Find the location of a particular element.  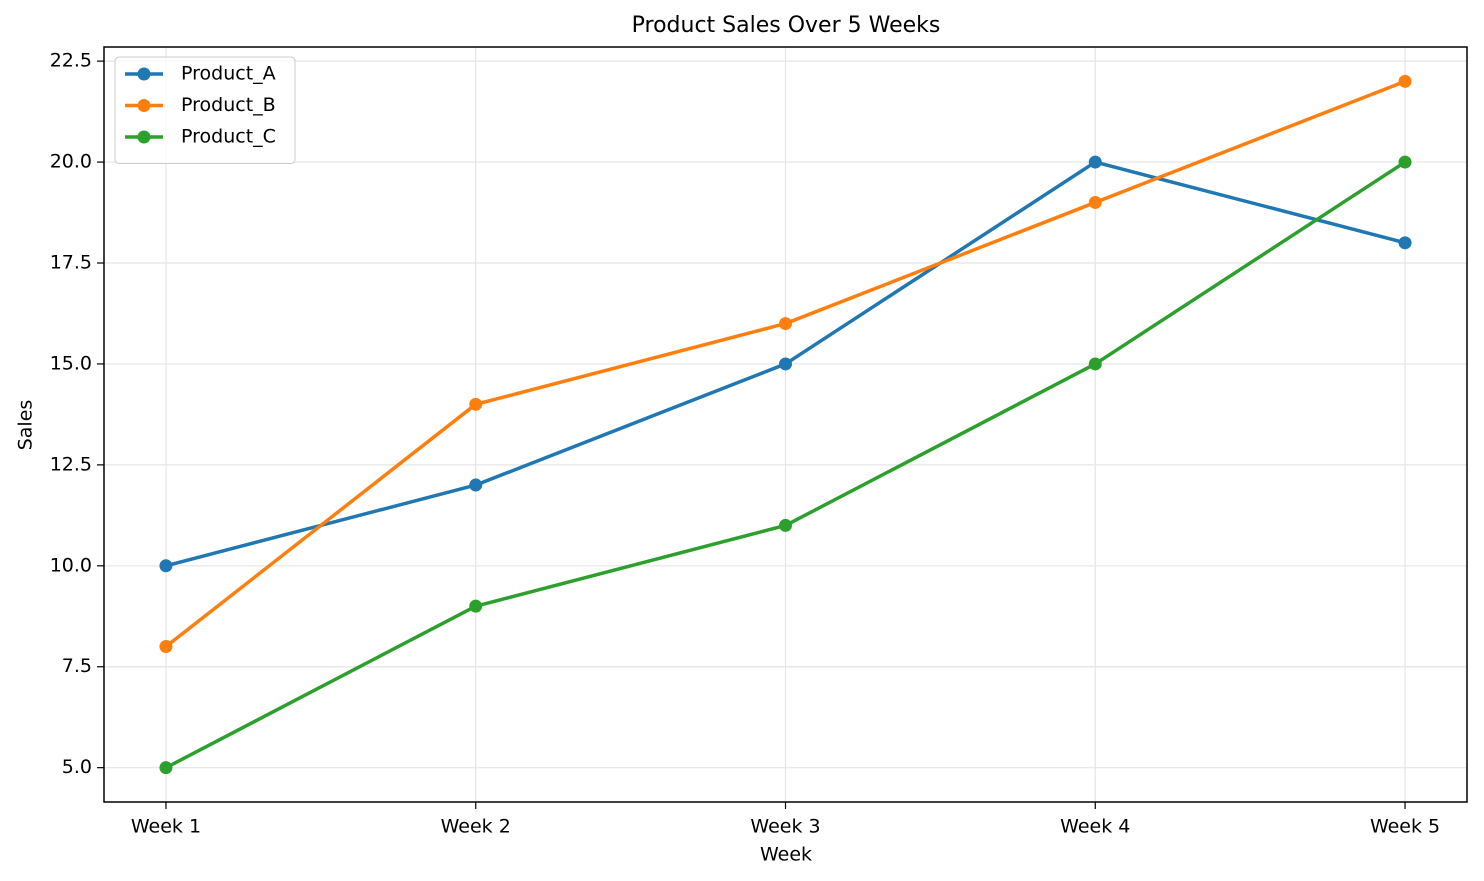

y-tick-label: 22.5 is located at coordinates (71, 61).